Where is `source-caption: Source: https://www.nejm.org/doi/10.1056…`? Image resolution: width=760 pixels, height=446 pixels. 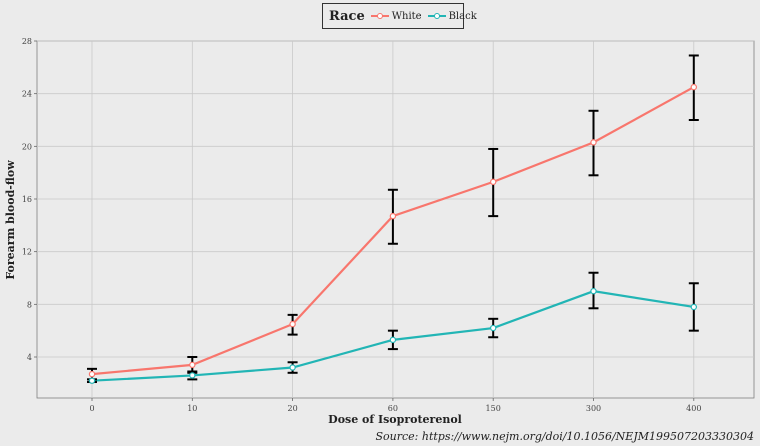 source-caption: Source: https://www.nejm.org/doi/10.1056… is located at coordinates (565, 436).